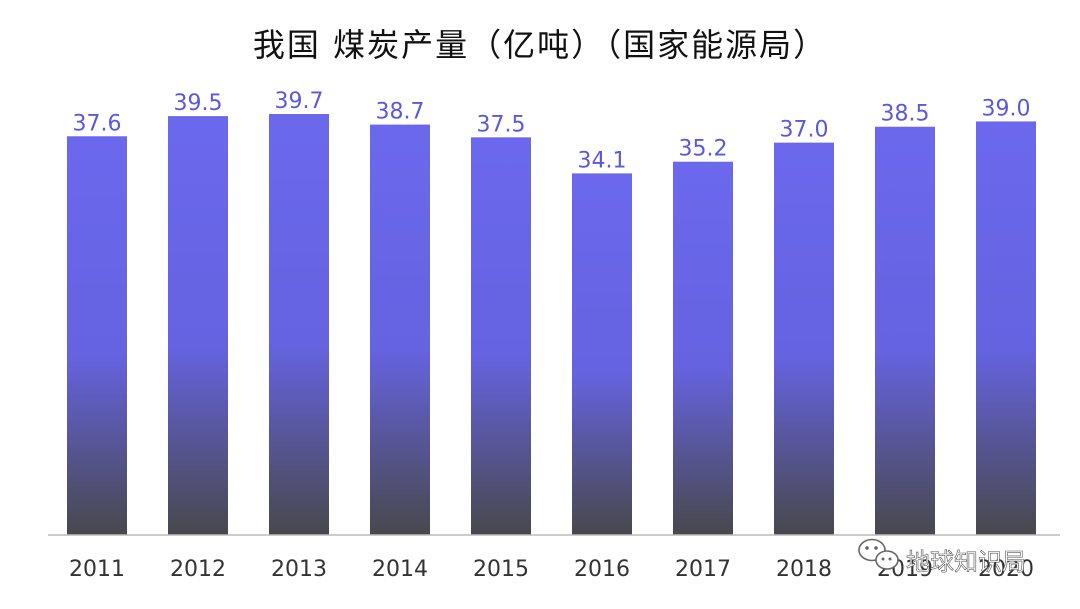  I want to click on value-label: 35.2, so click(703, 149).